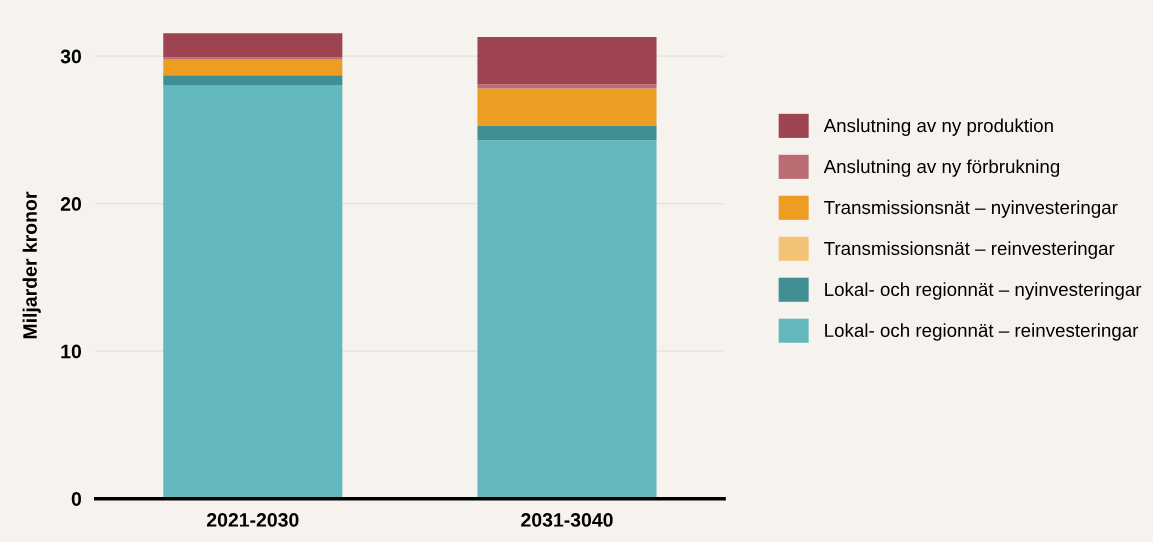  Describe the element at coordinates (969, 250) in the screenshot. I see `legend-label: Transmissionsnät – reinvesteringar` at that location.